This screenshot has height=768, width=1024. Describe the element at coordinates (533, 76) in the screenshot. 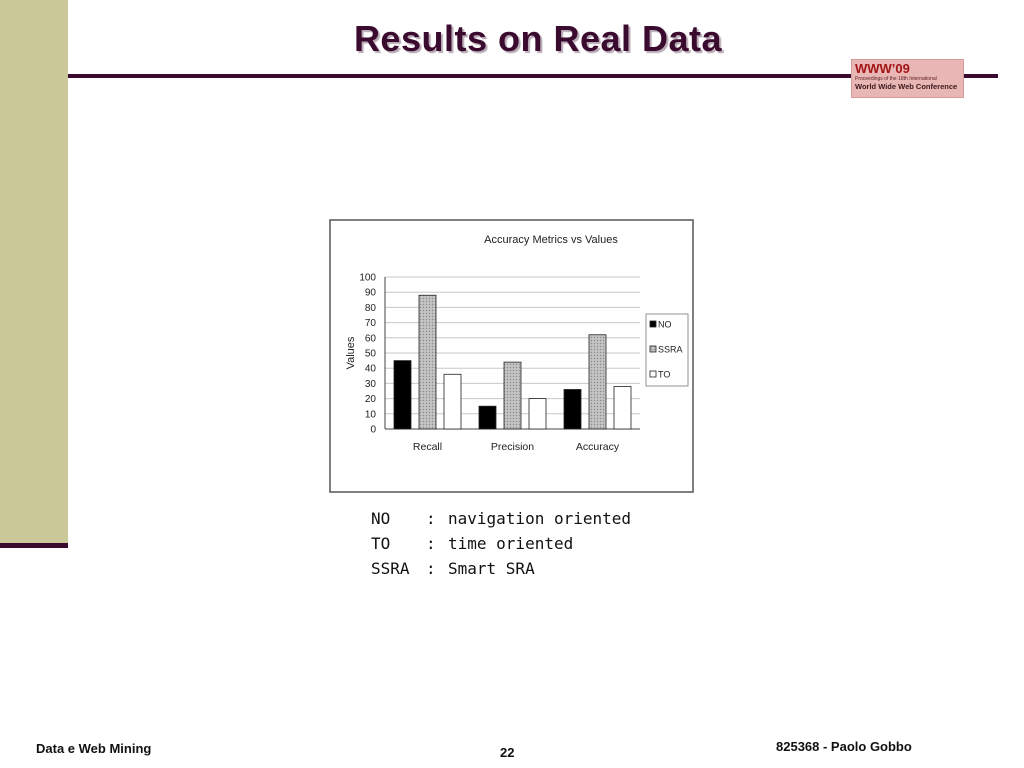

I see `title-rule` at that location.